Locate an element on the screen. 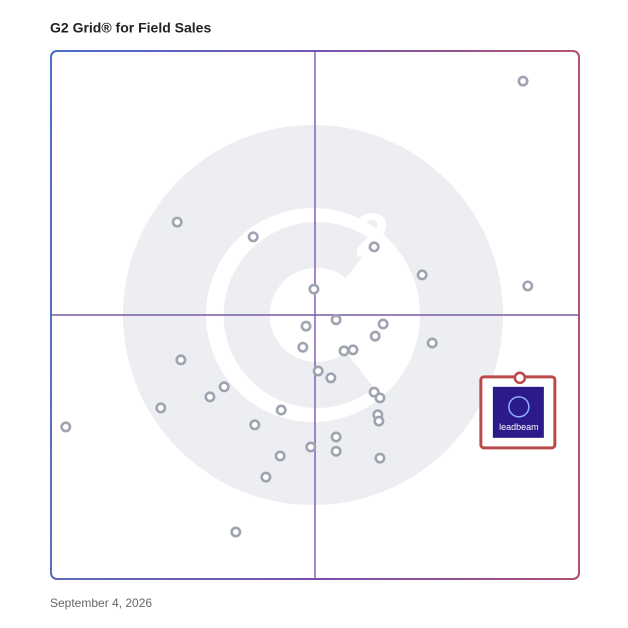 Image resolution: width=628 pixels, height=628 pixels. chart-title: G2 Grid® for Field Sales is located at coordinates (130, 28).